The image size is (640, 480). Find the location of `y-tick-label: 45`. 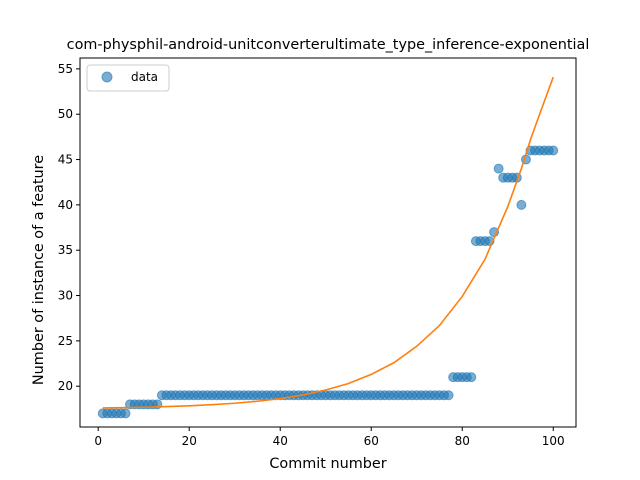

y-tick-label: 45 is located at coordinates (65, 160).